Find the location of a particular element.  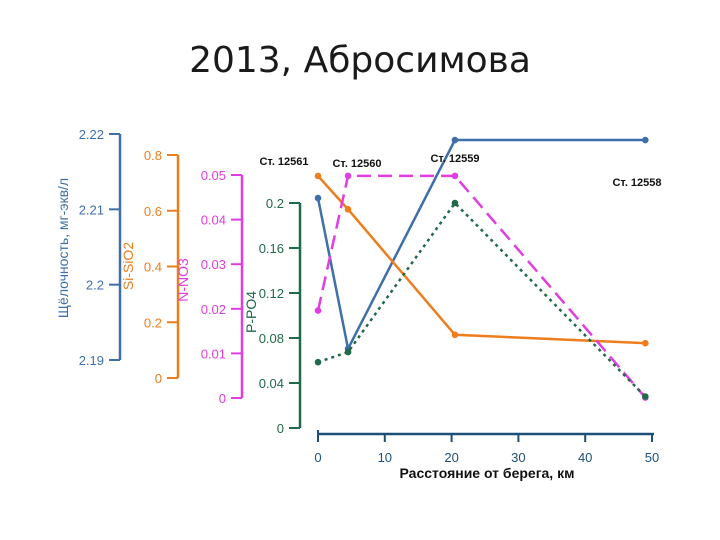

axis-label-n: N-NO3 is located at coordinates (183, 280).